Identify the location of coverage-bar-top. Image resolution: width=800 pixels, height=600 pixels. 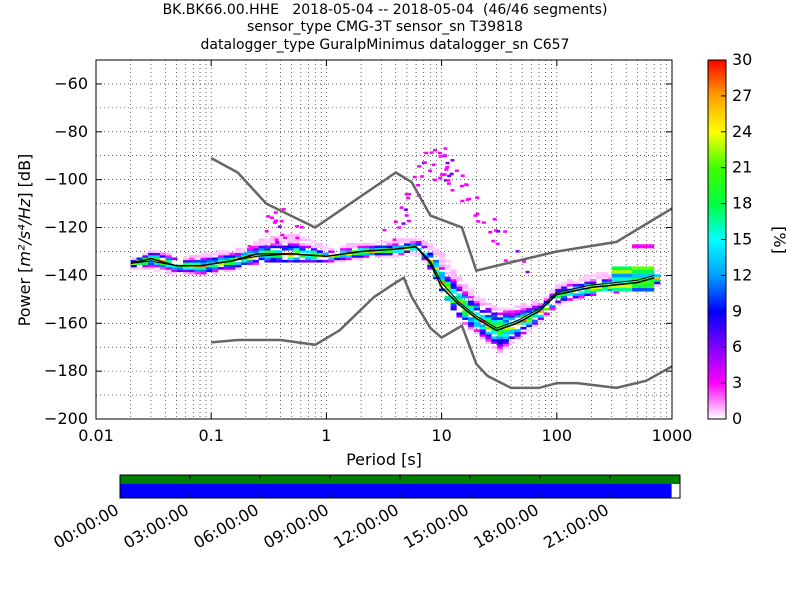
(400, 479).